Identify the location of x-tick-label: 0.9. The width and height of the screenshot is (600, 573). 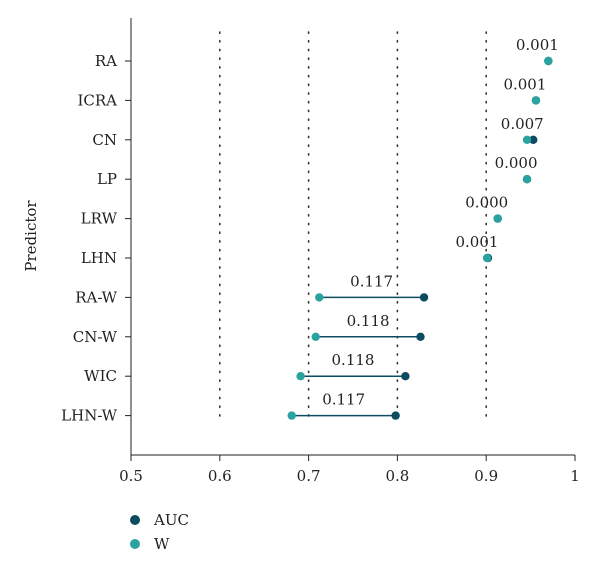
(486, 476).